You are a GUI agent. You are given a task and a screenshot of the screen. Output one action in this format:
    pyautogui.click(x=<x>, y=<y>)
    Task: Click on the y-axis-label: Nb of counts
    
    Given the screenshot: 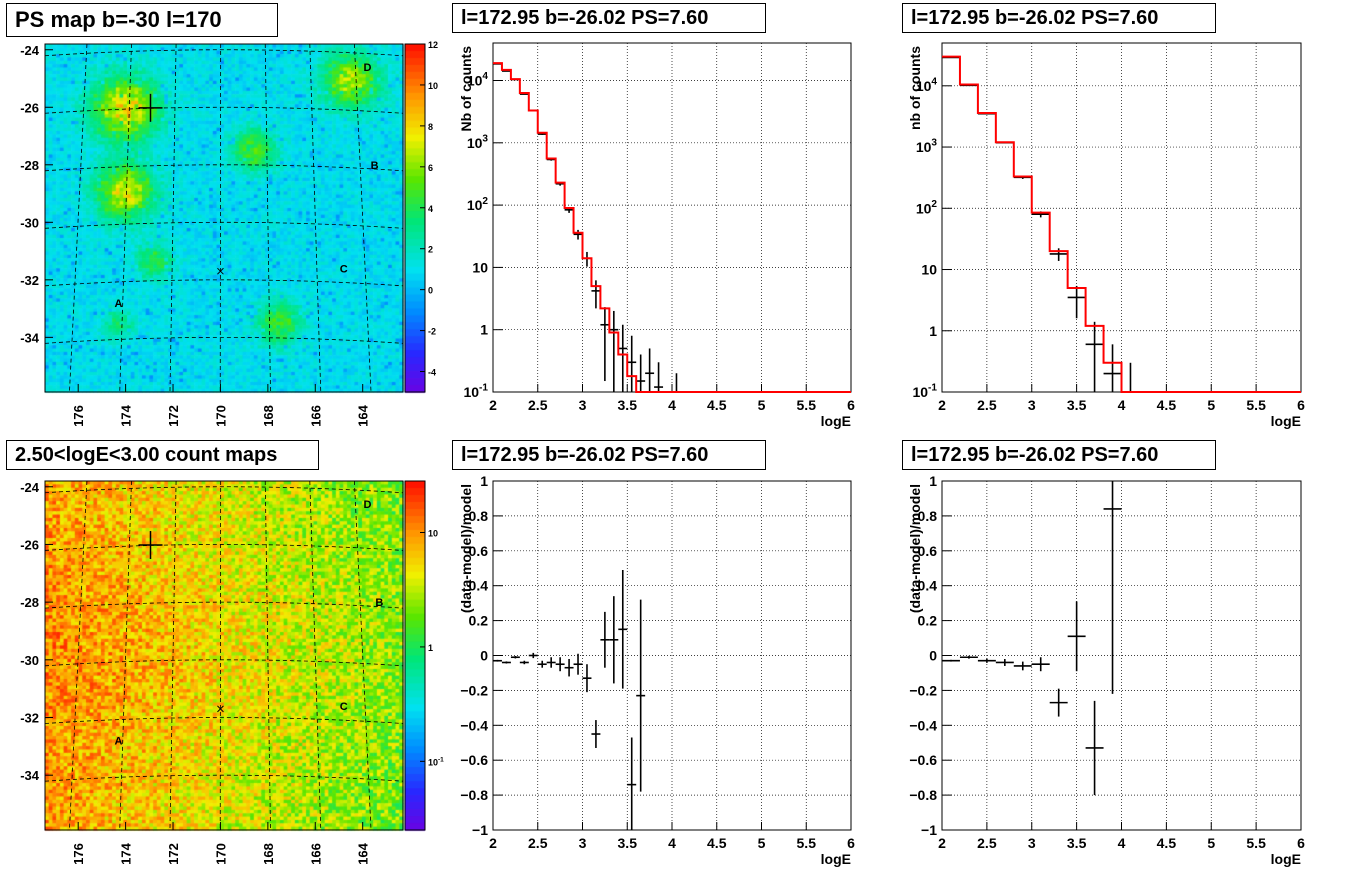 What is the action you would take?
    pyautogui.click(x=466, y=89)
    